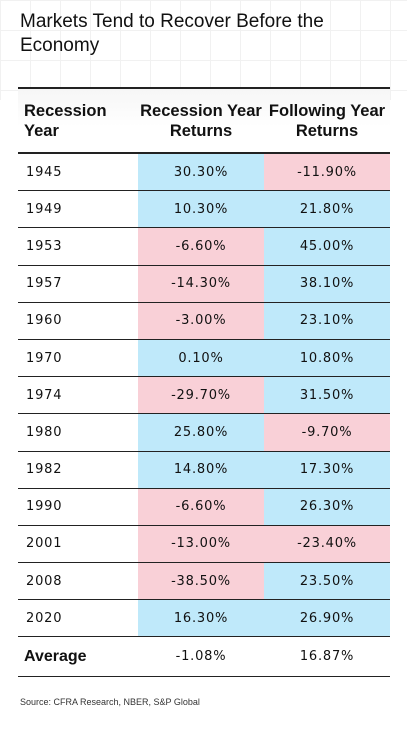 This screenshot has height=733, width=407. Describe the element at coordinates (44, 544) in the screenshot. I see `recession-year-cell: 2001` at that location.